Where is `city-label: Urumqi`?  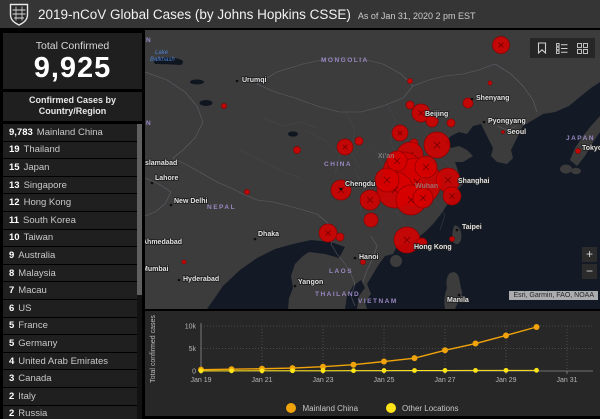
city-label: Urumqi is located at coordinates (254, 80).